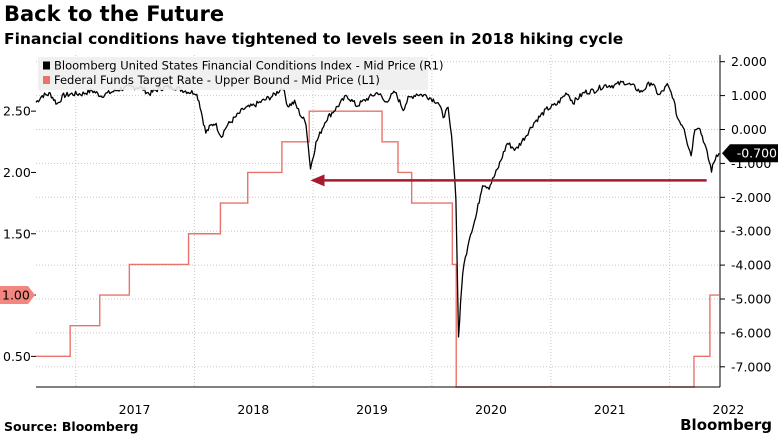  Describe the element at coordinates (751, 332) in the screenshot. I see `right-tick-label: -6.000` at that location.